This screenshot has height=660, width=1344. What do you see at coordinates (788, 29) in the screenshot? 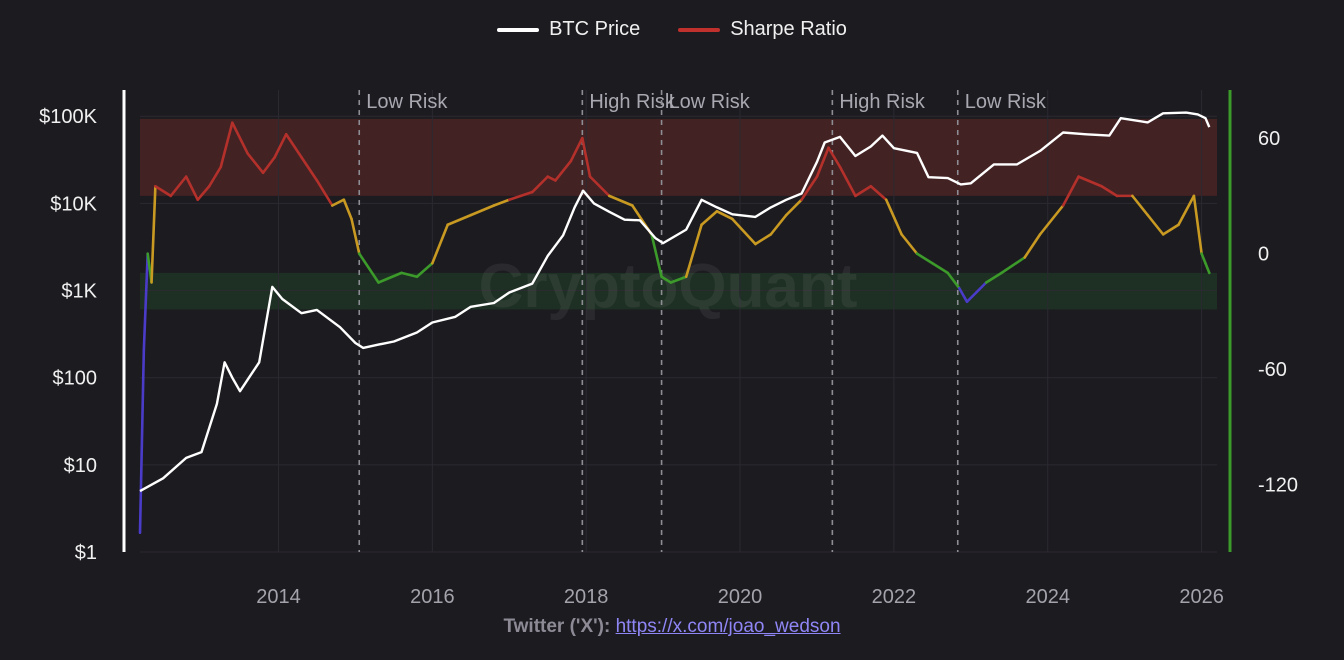
I see `legend-label-sharpe-ratio: Sharpe Ratio` at bounding box center [788, 29].